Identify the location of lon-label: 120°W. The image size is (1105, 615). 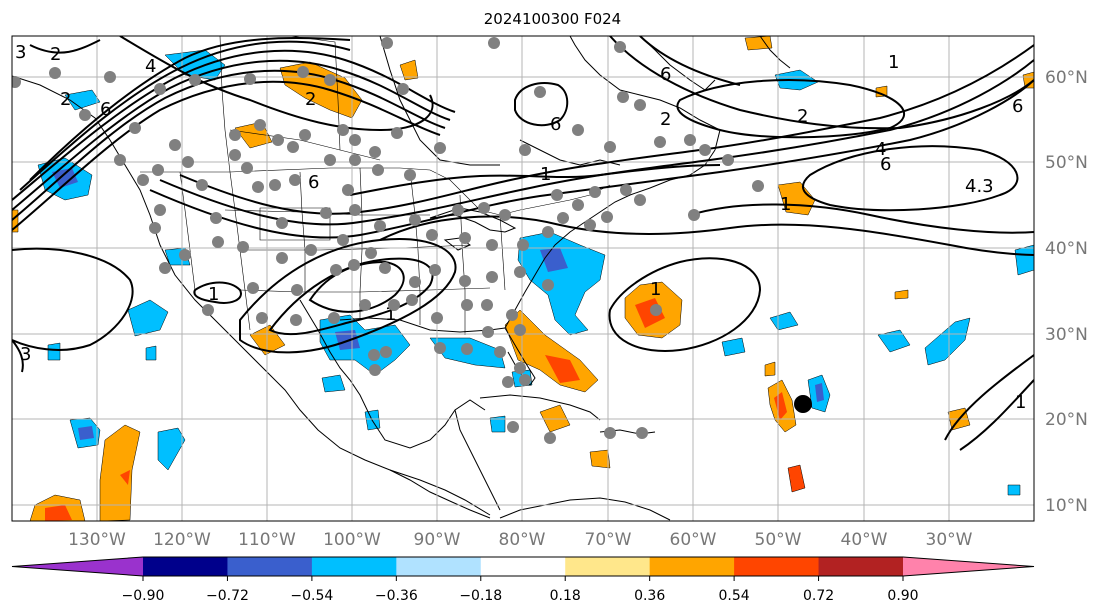
(182, 540).